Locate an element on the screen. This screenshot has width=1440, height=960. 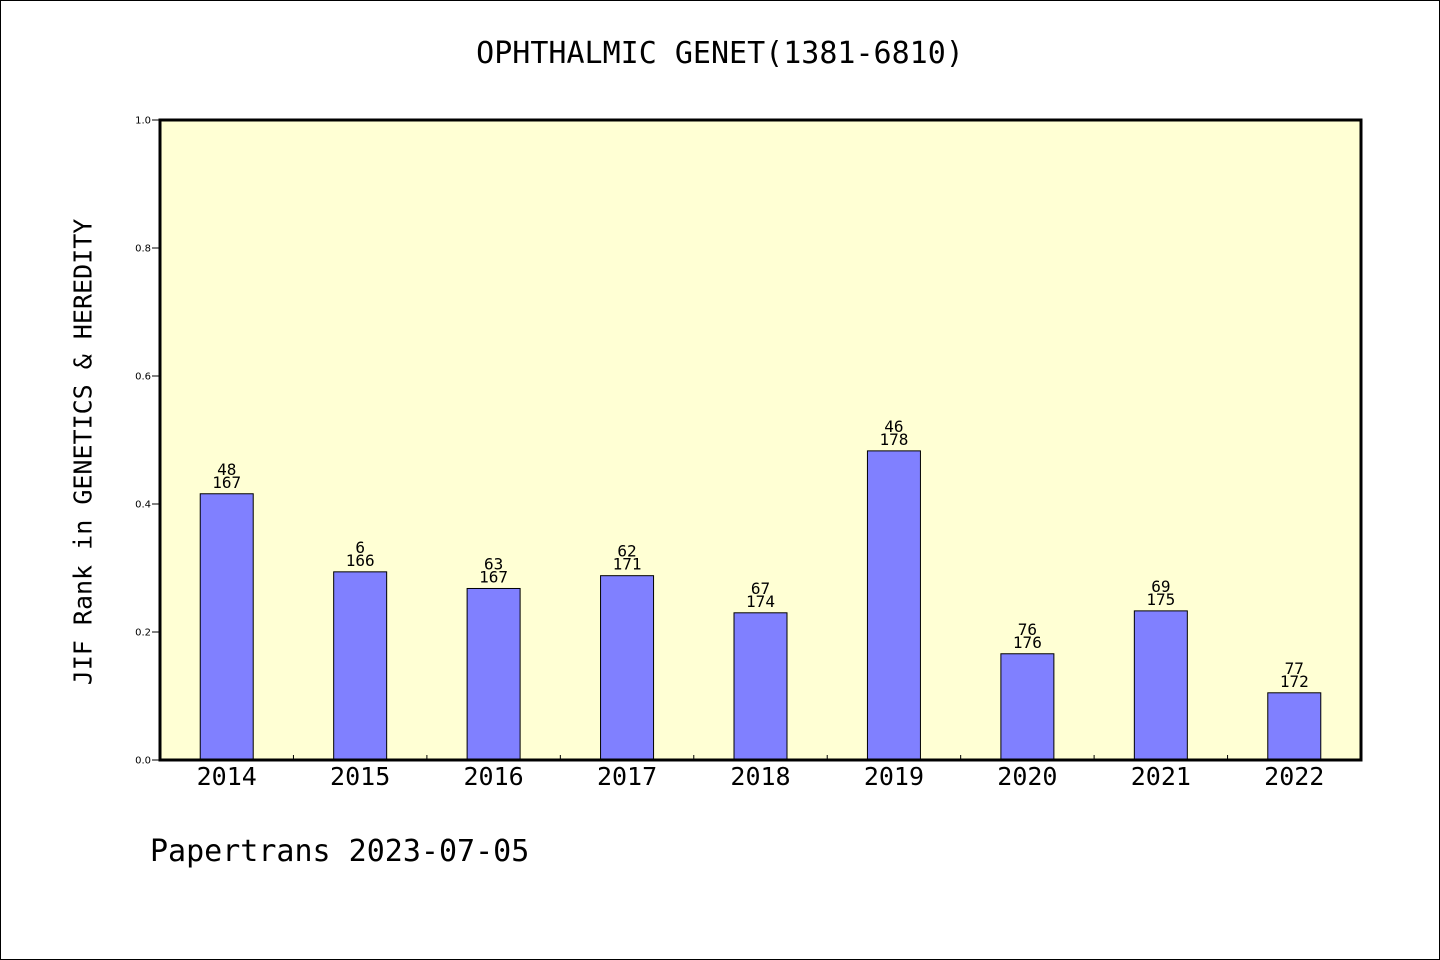
x-tick-label: 2015 is located at coordinates (360, 776).